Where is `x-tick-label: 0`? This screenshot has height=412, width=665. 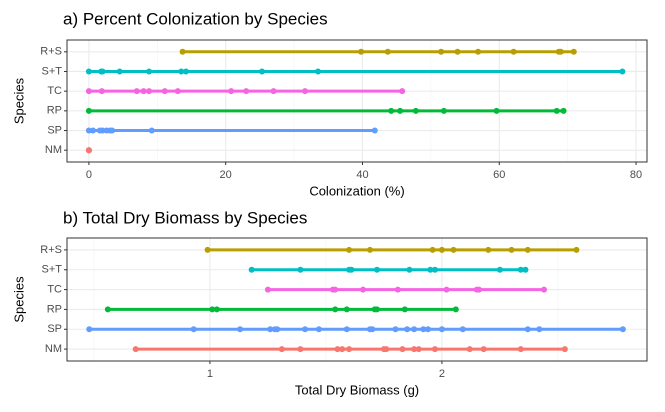
x-tick-label: 0 is located at coordinates (89, 175).